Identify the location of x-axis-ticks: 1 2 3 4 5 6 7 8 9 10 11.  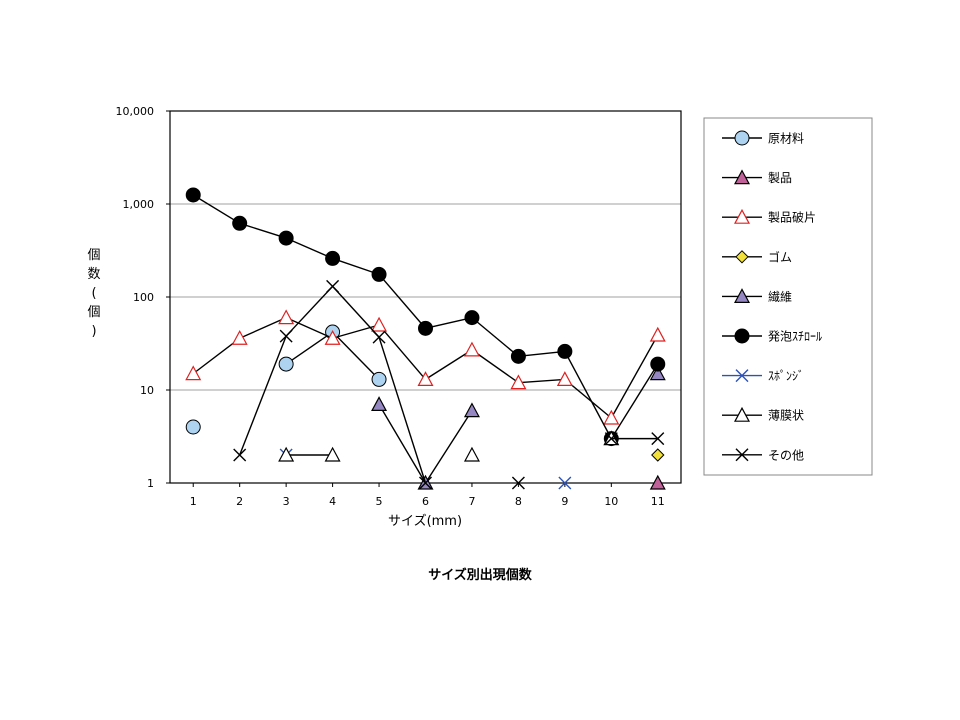
(427, 495).